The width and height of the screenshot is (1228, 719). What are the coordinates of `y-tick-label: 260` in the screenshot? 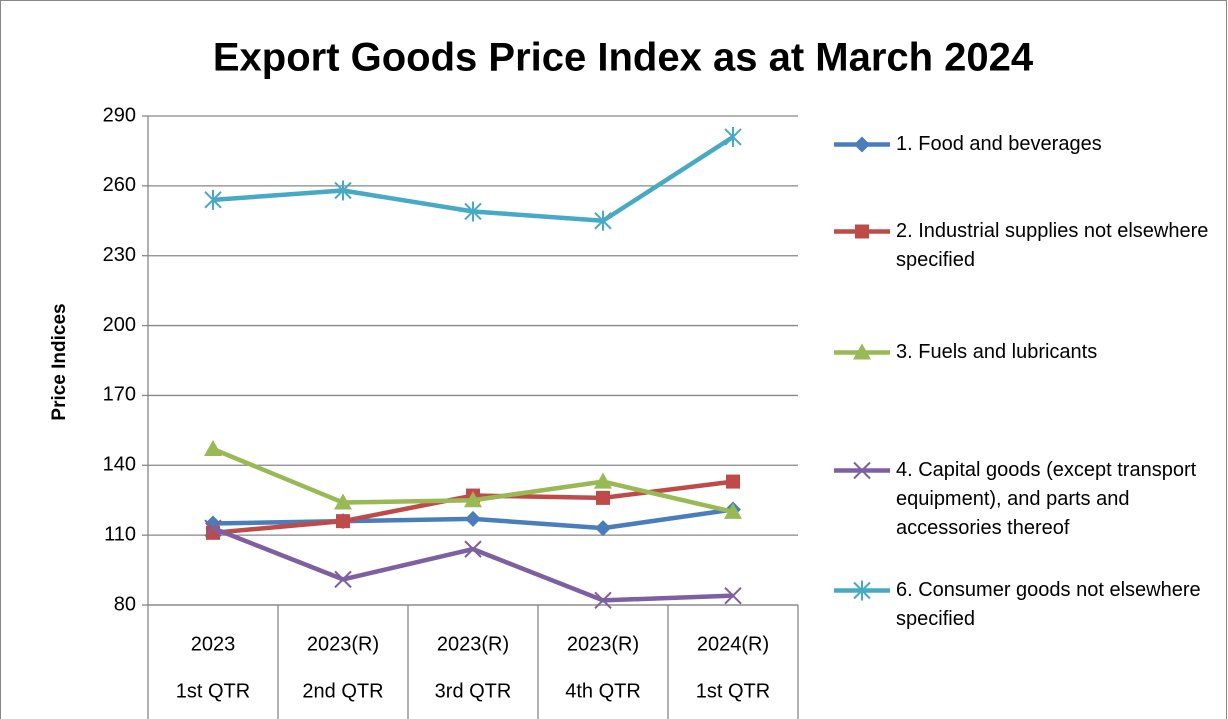 It's located at (119, 185).